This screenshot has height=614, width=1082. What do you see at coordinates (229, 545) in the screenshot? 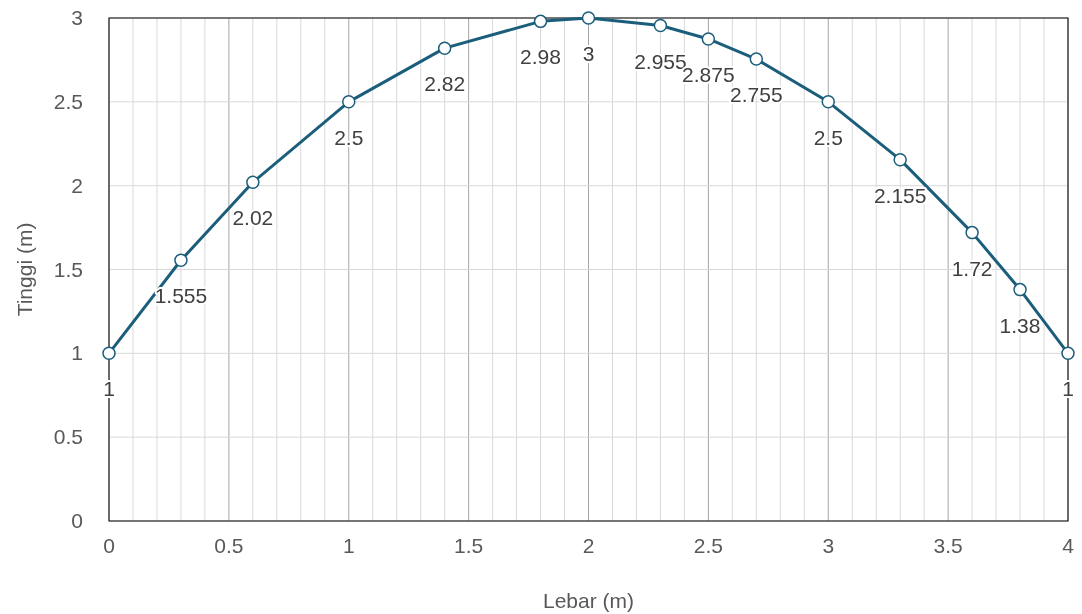
I see `x-tick-label: 0.5` at bounding box center [229, 545].